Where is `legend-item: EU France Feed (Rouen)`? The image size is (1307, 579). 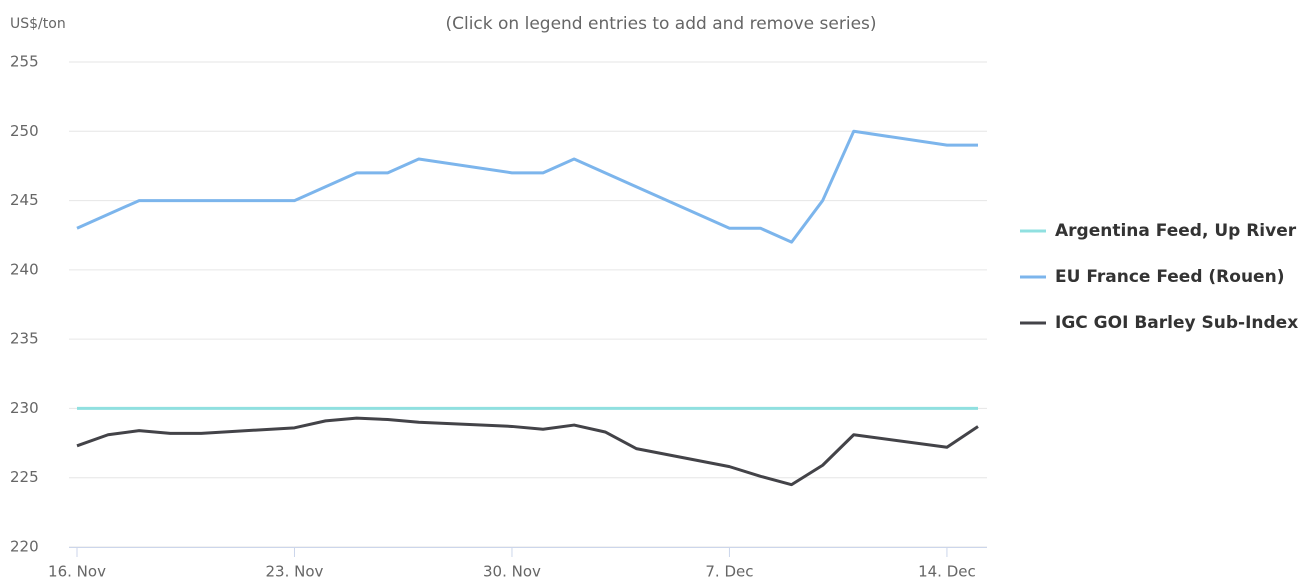 legend-item: EU France Feed (Rouen) is located at coordinates (1152, 277).